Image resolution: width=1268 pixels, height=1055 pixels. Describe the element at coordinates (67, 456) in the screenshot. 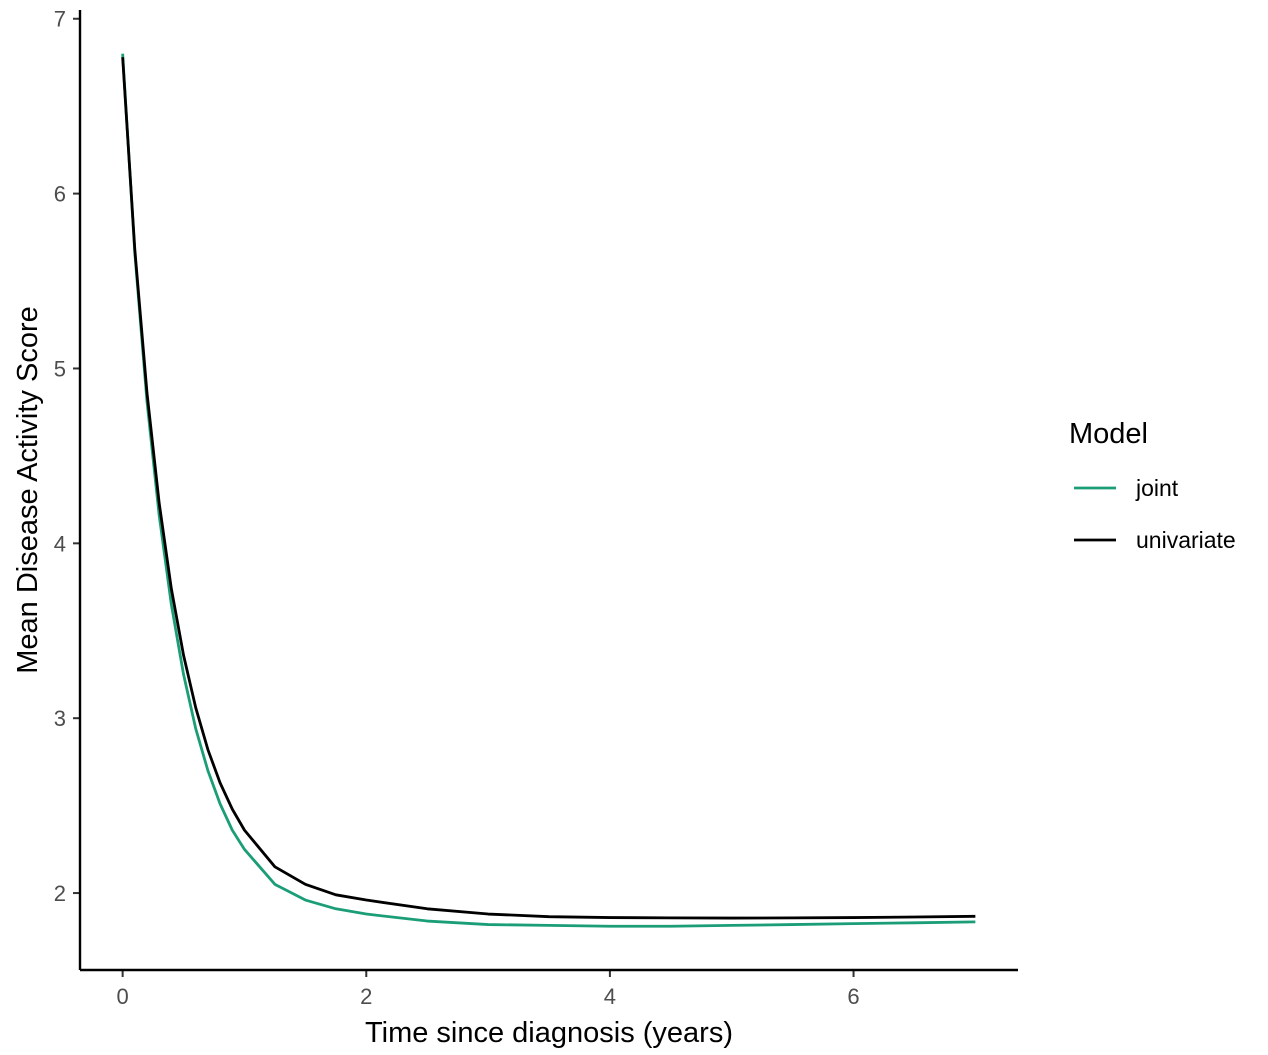

I see `y-axis-ticks: 2 3 4 5 6 7` at that location.